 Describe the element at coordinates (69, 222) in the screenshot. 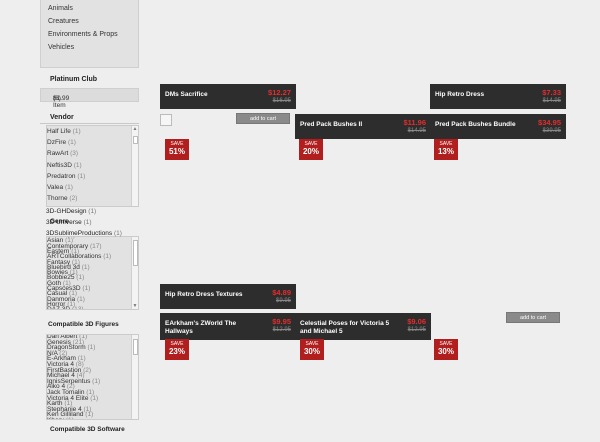

I see `vendor-item-3d-universe: 3D Universe (1)` at that location.